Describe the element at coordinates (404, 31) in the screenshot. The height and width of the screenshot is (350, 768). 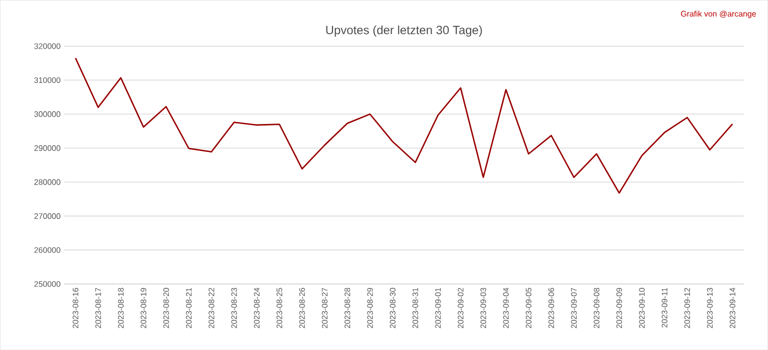
I see `chart-title: Upvotes (der letzten 30 Tage)` at that location.